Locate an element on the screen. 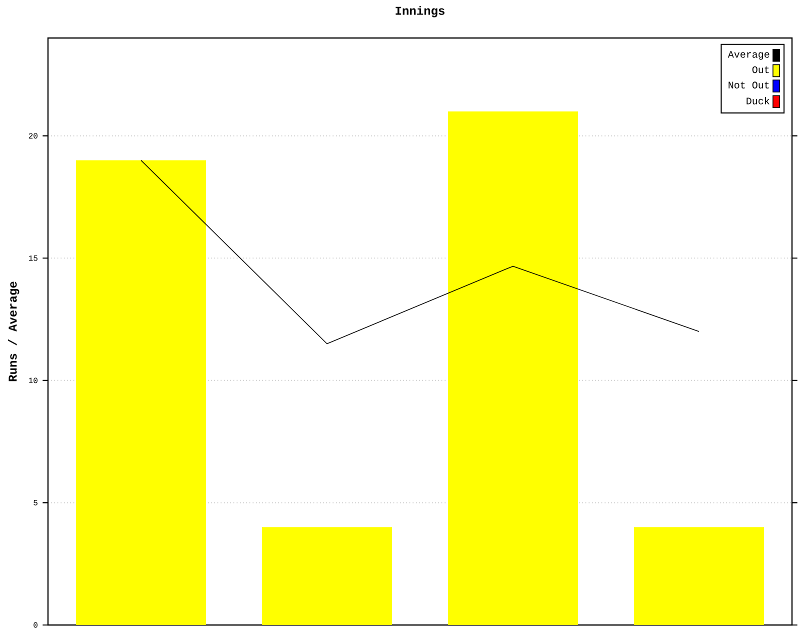  chart-title: Innings is located at coordinates (420, 12).